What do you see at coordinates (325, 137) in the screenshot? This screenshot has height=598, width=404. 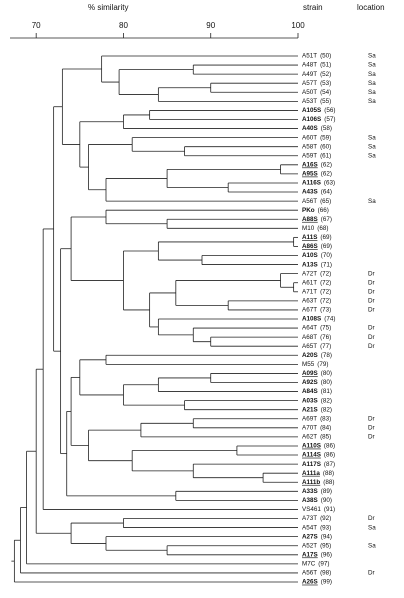 I see `strain-id: (59)` at bounding box center [325, 137].